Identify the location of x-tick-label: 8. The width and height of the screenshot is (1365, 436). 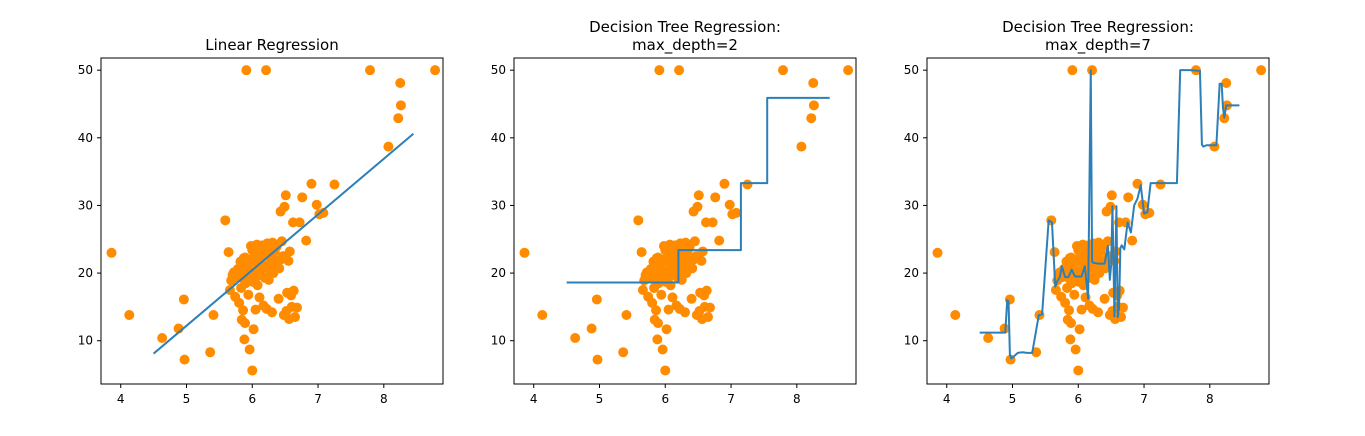
(1210, 399).